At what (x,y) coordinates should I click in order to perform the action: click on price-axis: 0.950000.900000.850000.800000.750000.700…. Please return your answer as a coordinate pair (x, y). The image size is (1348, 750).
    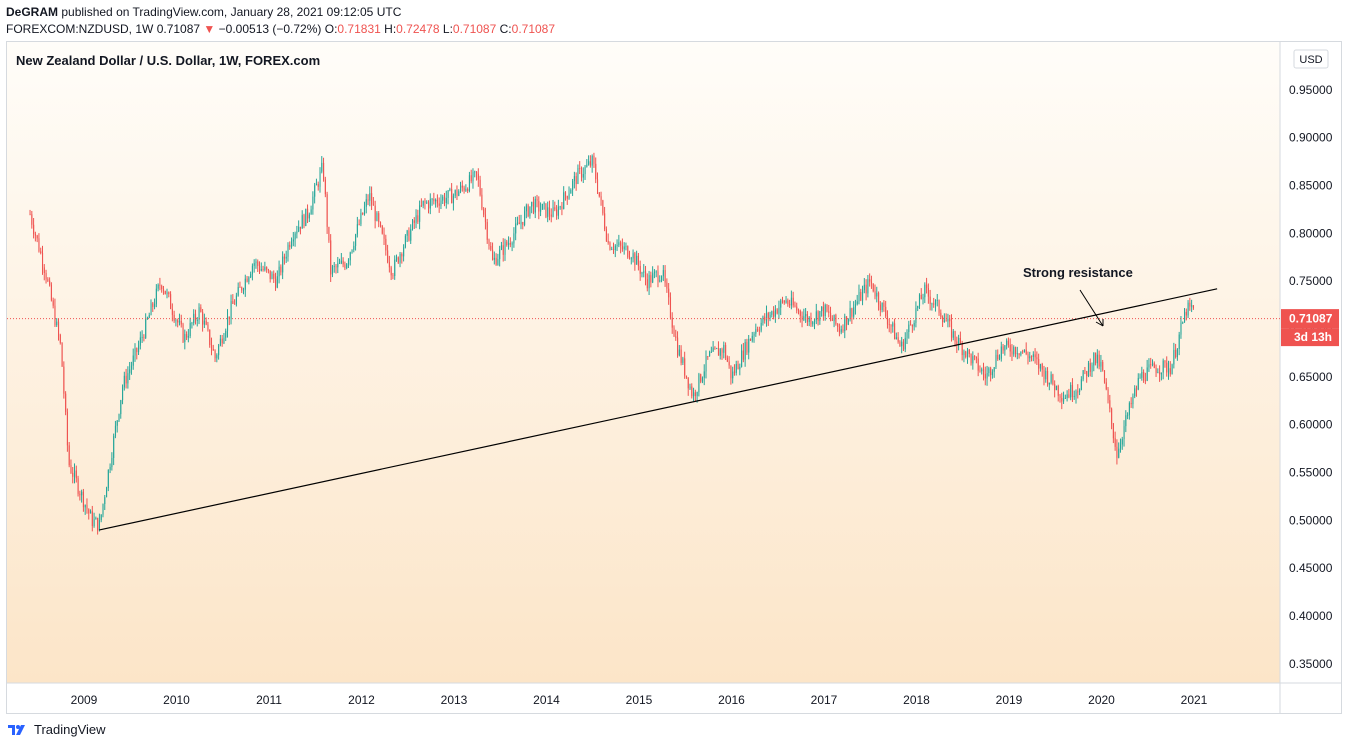
    Looking at the image, I should click on (1311, 377).